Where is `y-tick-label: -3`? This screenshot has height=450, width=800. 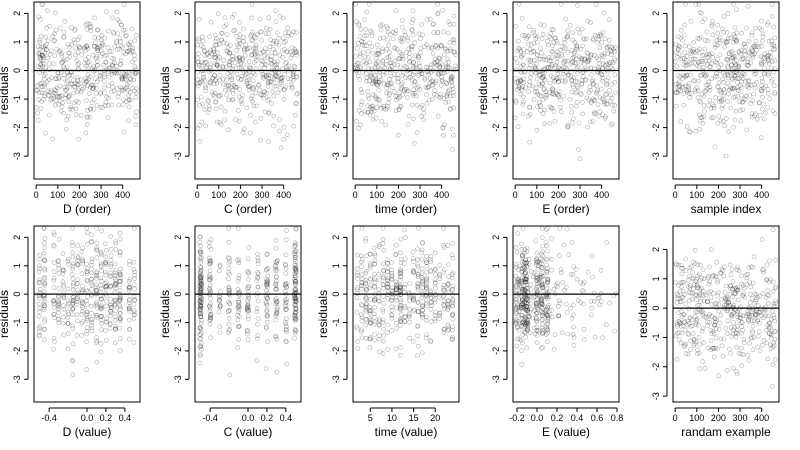 y-tick-label: -3 is located at coordinates (178, 379).